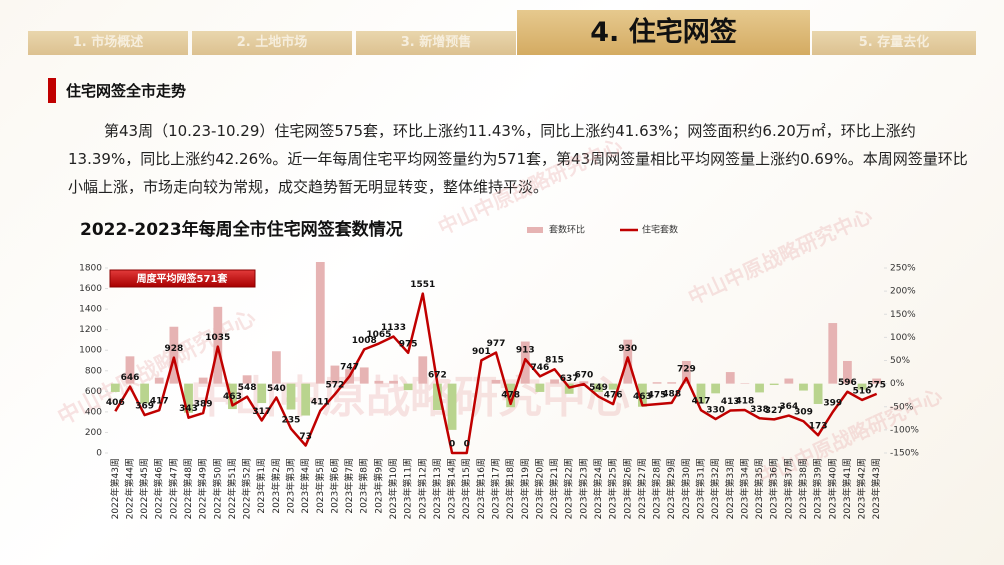  Describe the element at coordinates (481, 352) in the screenshot. I see `data-label: 901` at that location.